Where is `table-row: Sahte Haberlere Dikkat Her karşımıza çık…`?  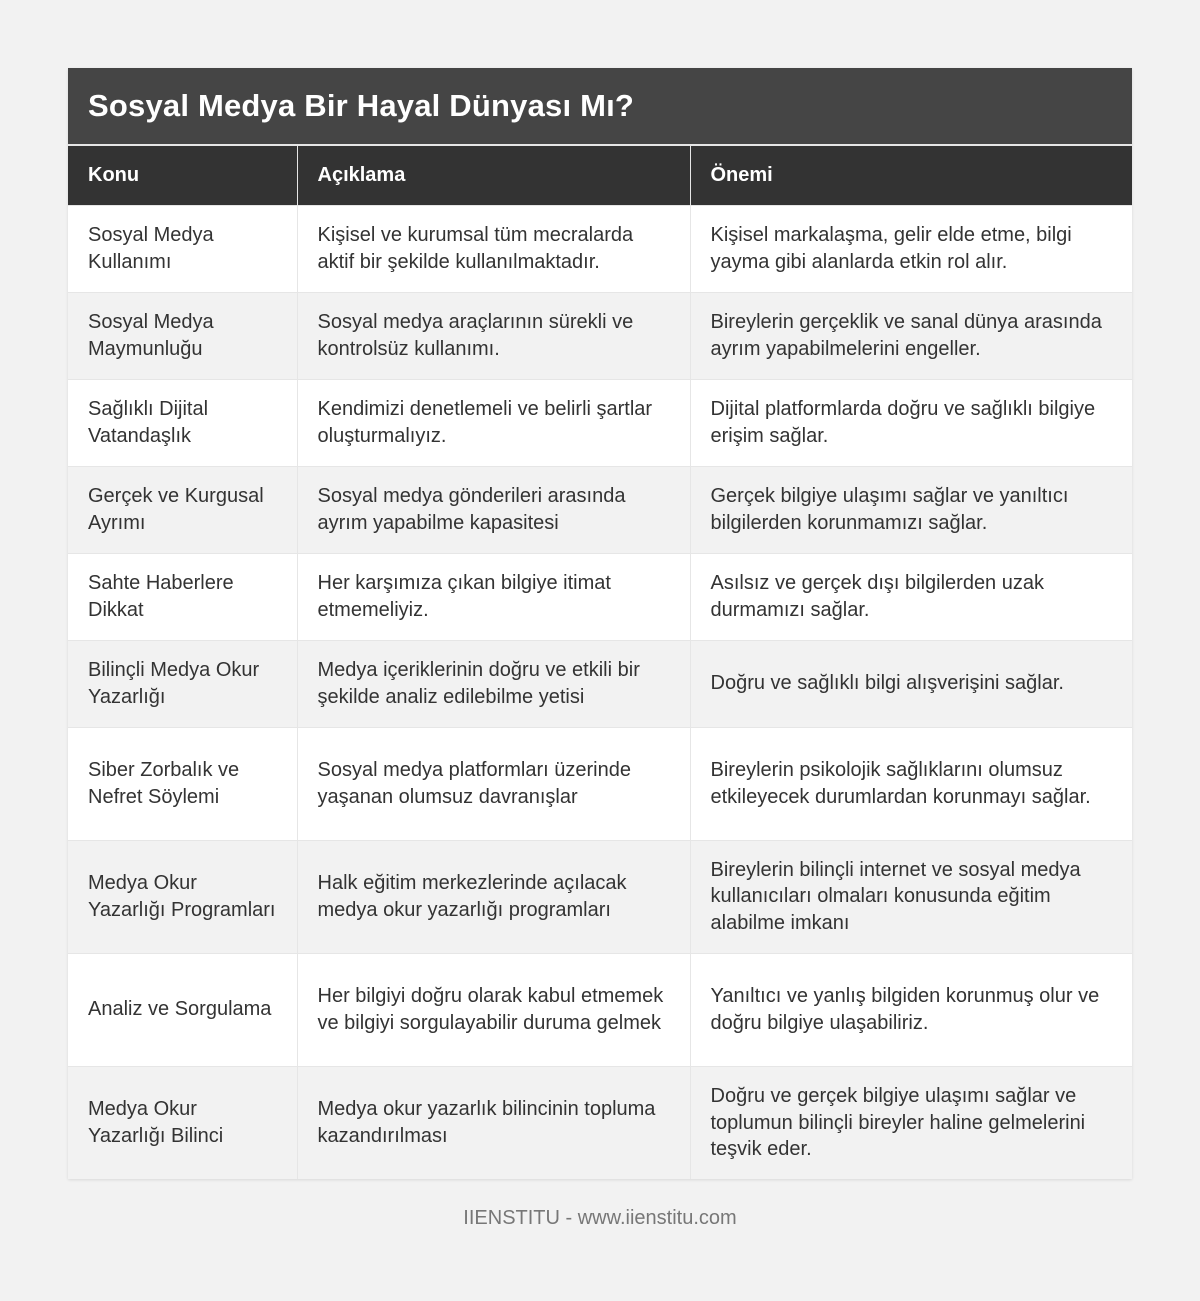 table-row: Sahte Haberlere Dikkat Her karşımıza çık… is located at coordinates (600, 596).